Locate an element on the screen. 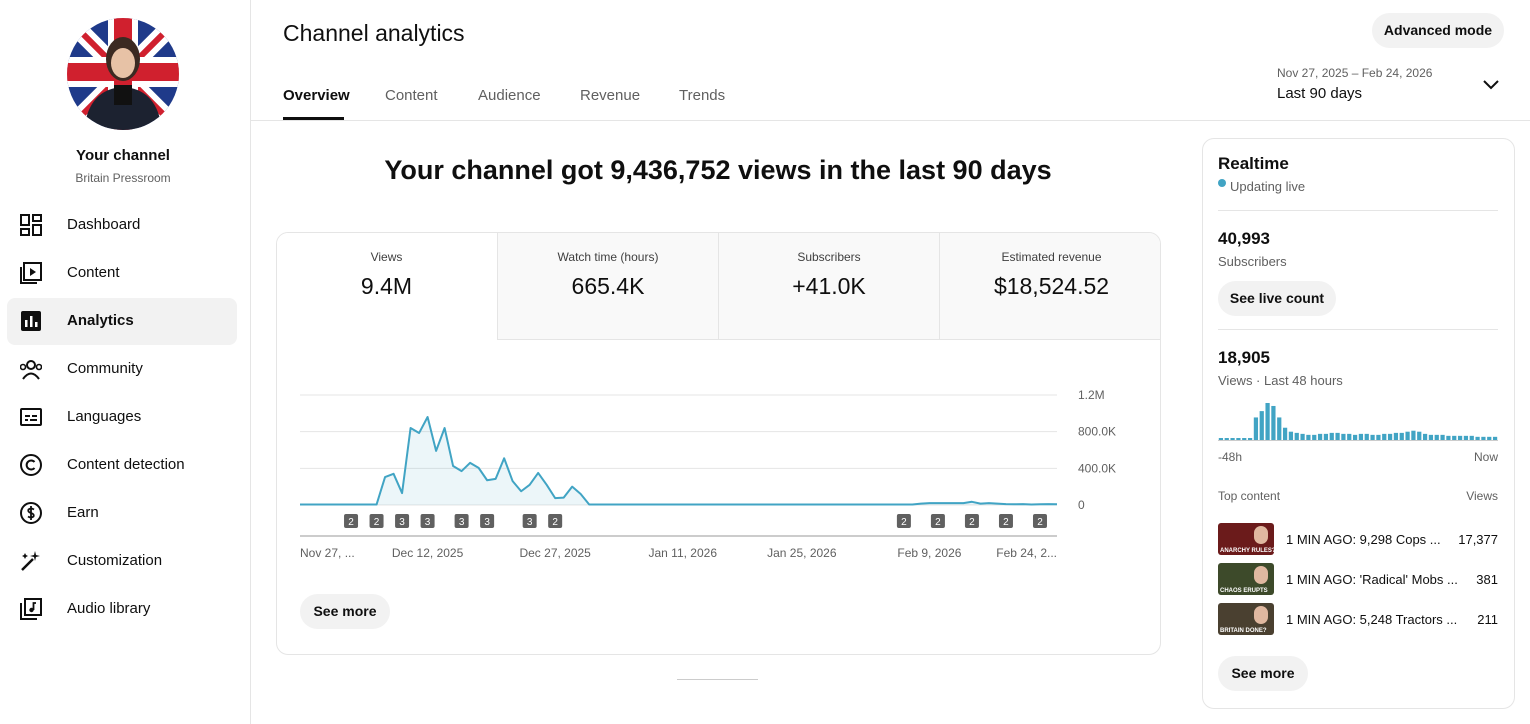  realtime-status: Updating live is located at coordinates (1268, 186).